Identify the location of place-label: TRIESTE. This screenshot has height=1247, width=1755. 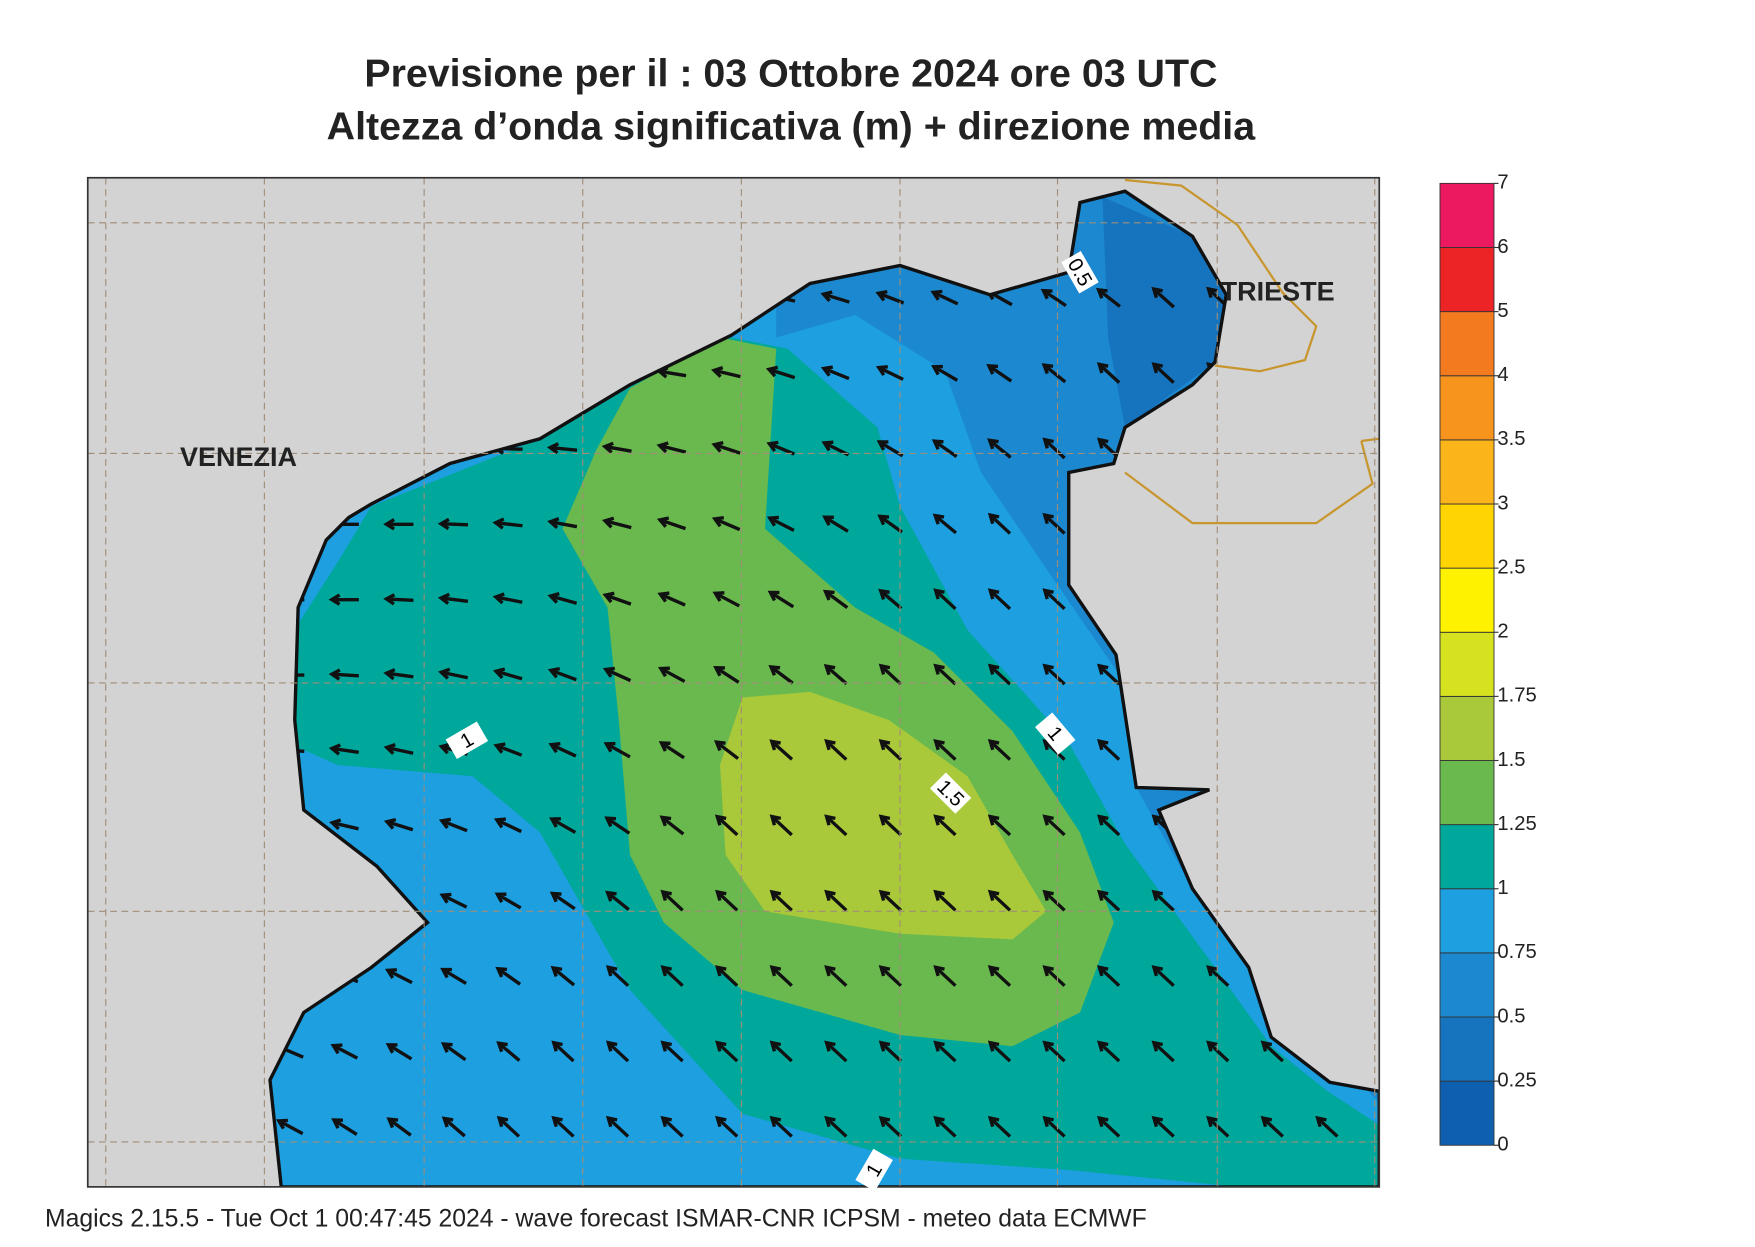
(1278, 291).